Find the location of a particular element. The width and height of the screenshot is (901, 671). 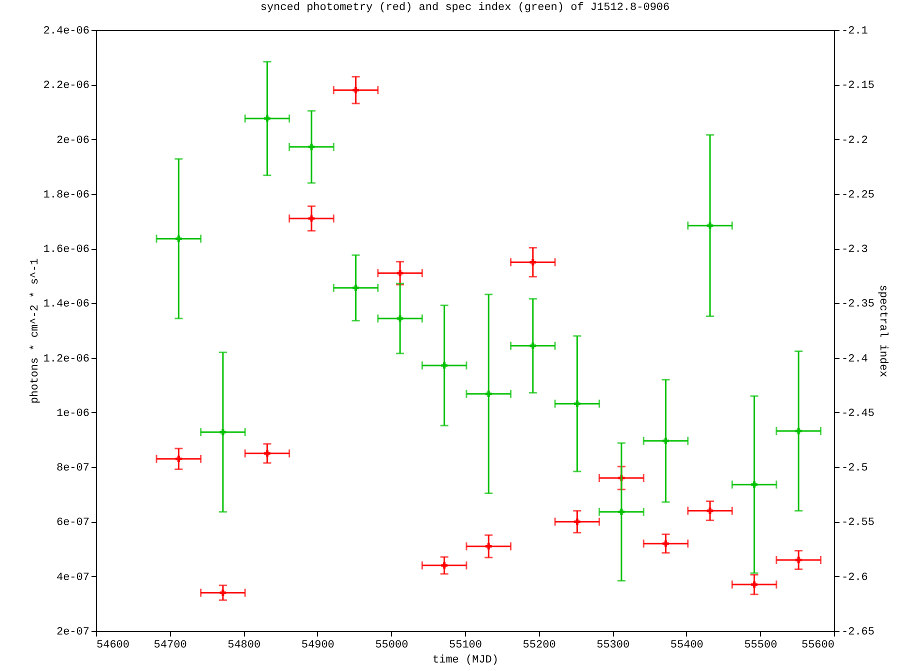

y2-tick-label: -2.6 is located at coordinates (855, 578).